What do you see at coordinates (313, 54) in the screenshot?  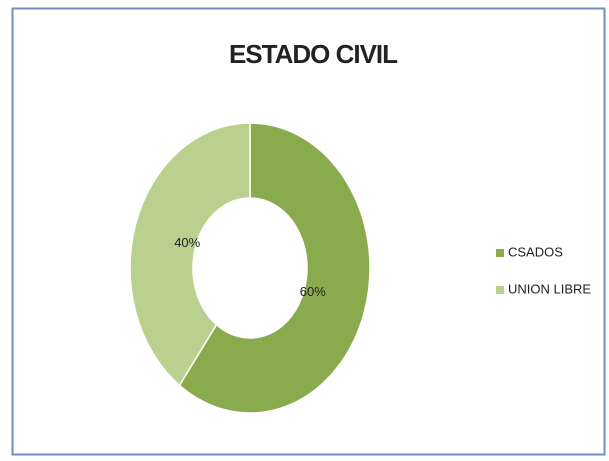 I see `chart-title: ESTADO CIVIL` at bounding box center [313, 54].